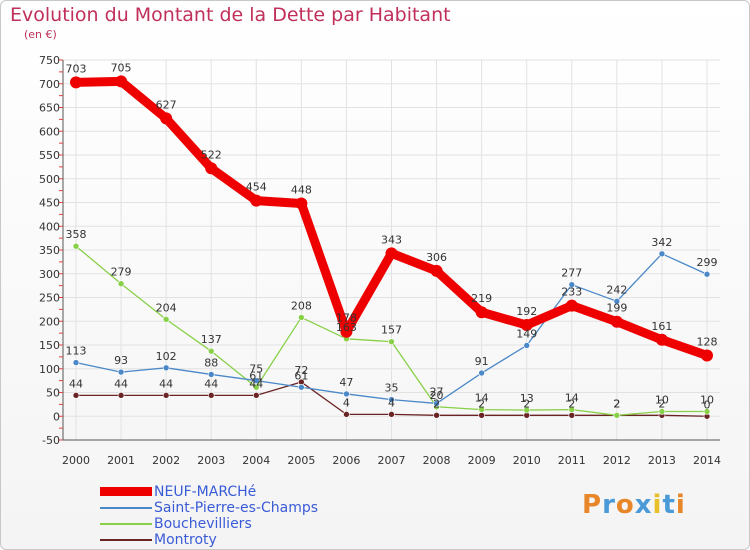  Describe the element at coordinates (527, 460) in the screenshot. I see `x-tick-label: 2010` at that location.